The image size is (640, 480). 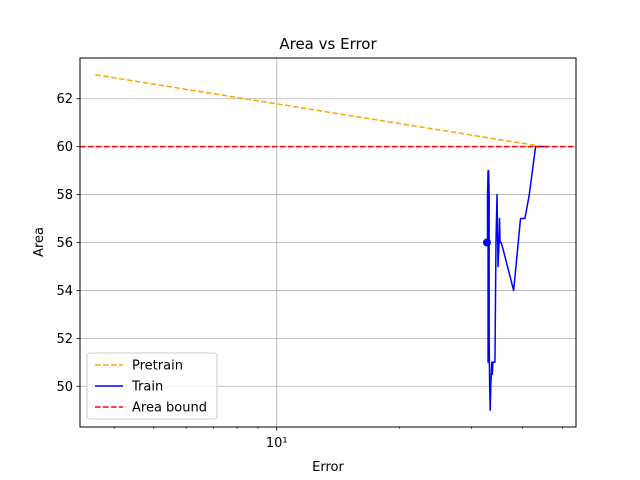 I want to click on x-tick-label: 10¹, so click(x=277, y=443).